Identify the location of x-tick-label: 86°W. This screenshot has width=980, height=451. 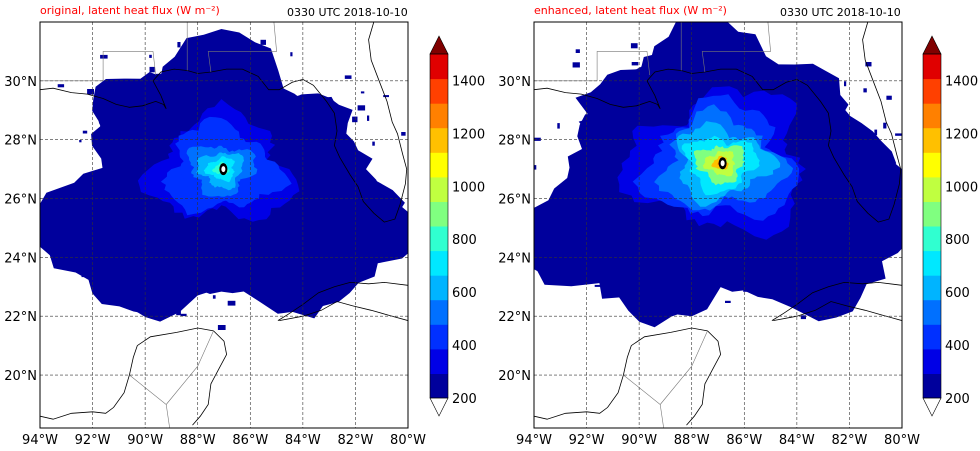
(744, 440).